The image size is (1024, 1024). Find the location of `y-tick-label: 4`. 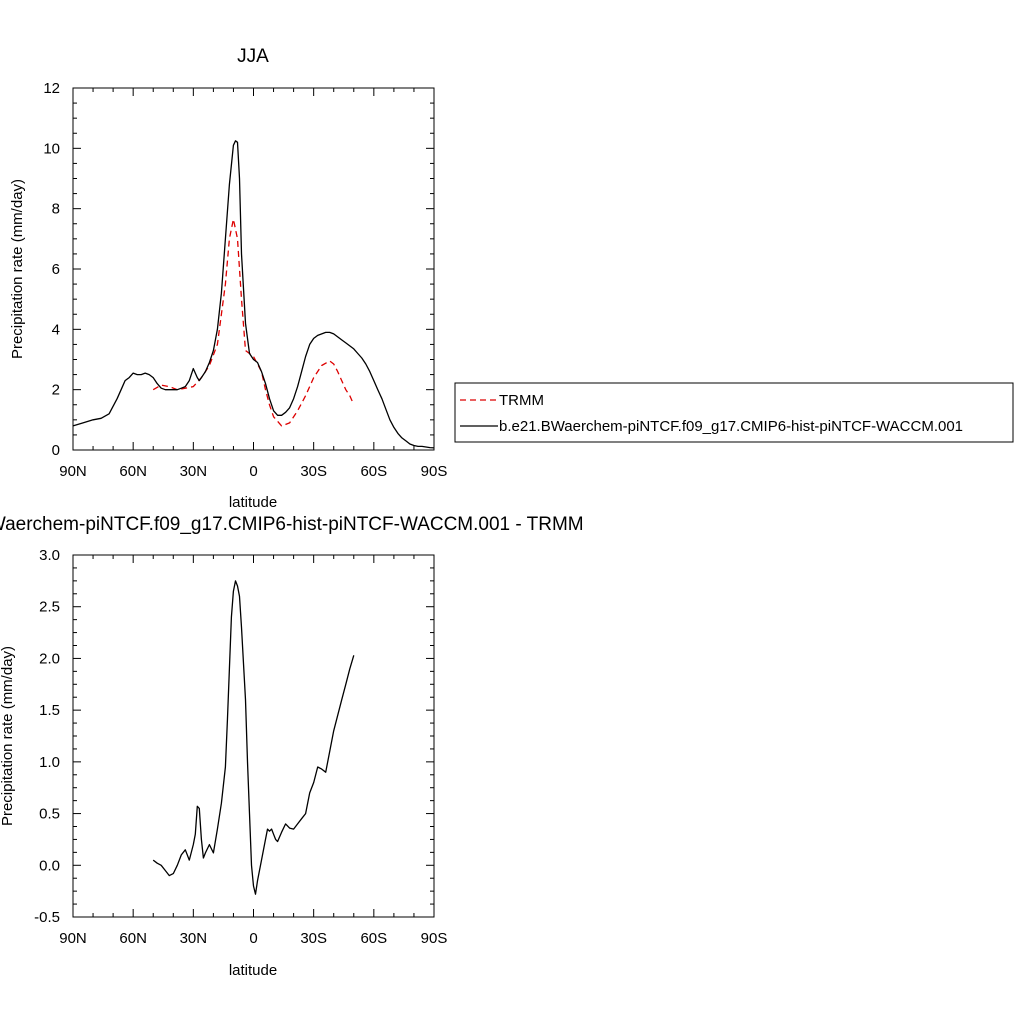

y-tick-label: 4 is located at coordinates (56, 329).